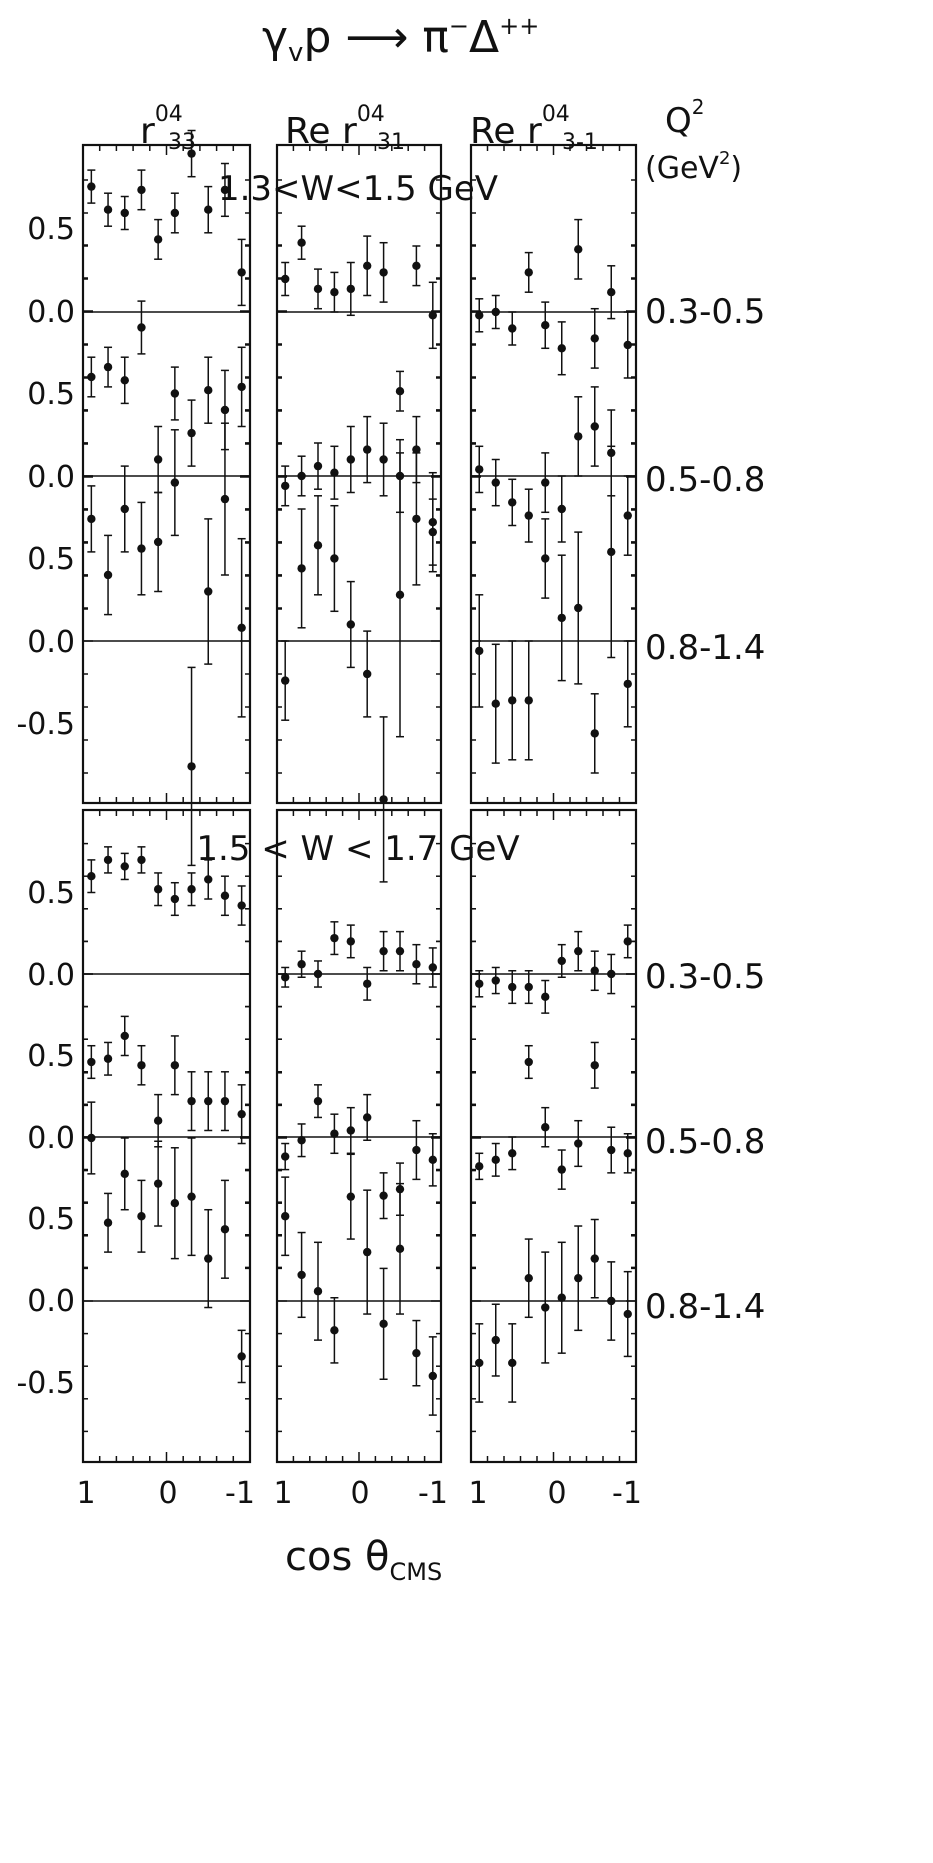 The height and width of the screenshot is (1863, 933). What do you see at coordinates (685, 118) in the screenshot?
I see `q2-header: Q2` at bounding box center [685, 118].